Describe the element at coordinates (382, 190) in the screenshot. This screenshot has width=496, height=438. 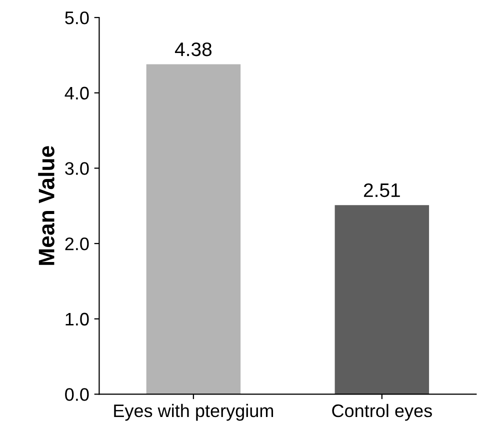
I see `data-label: 2.51` at that location.